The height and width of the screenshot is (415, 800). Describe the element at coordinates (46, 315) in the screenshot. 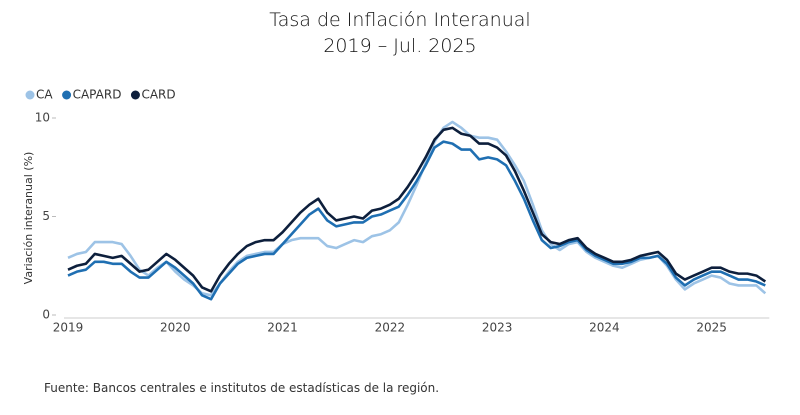

I see `y-tick-label: 0` at that location.